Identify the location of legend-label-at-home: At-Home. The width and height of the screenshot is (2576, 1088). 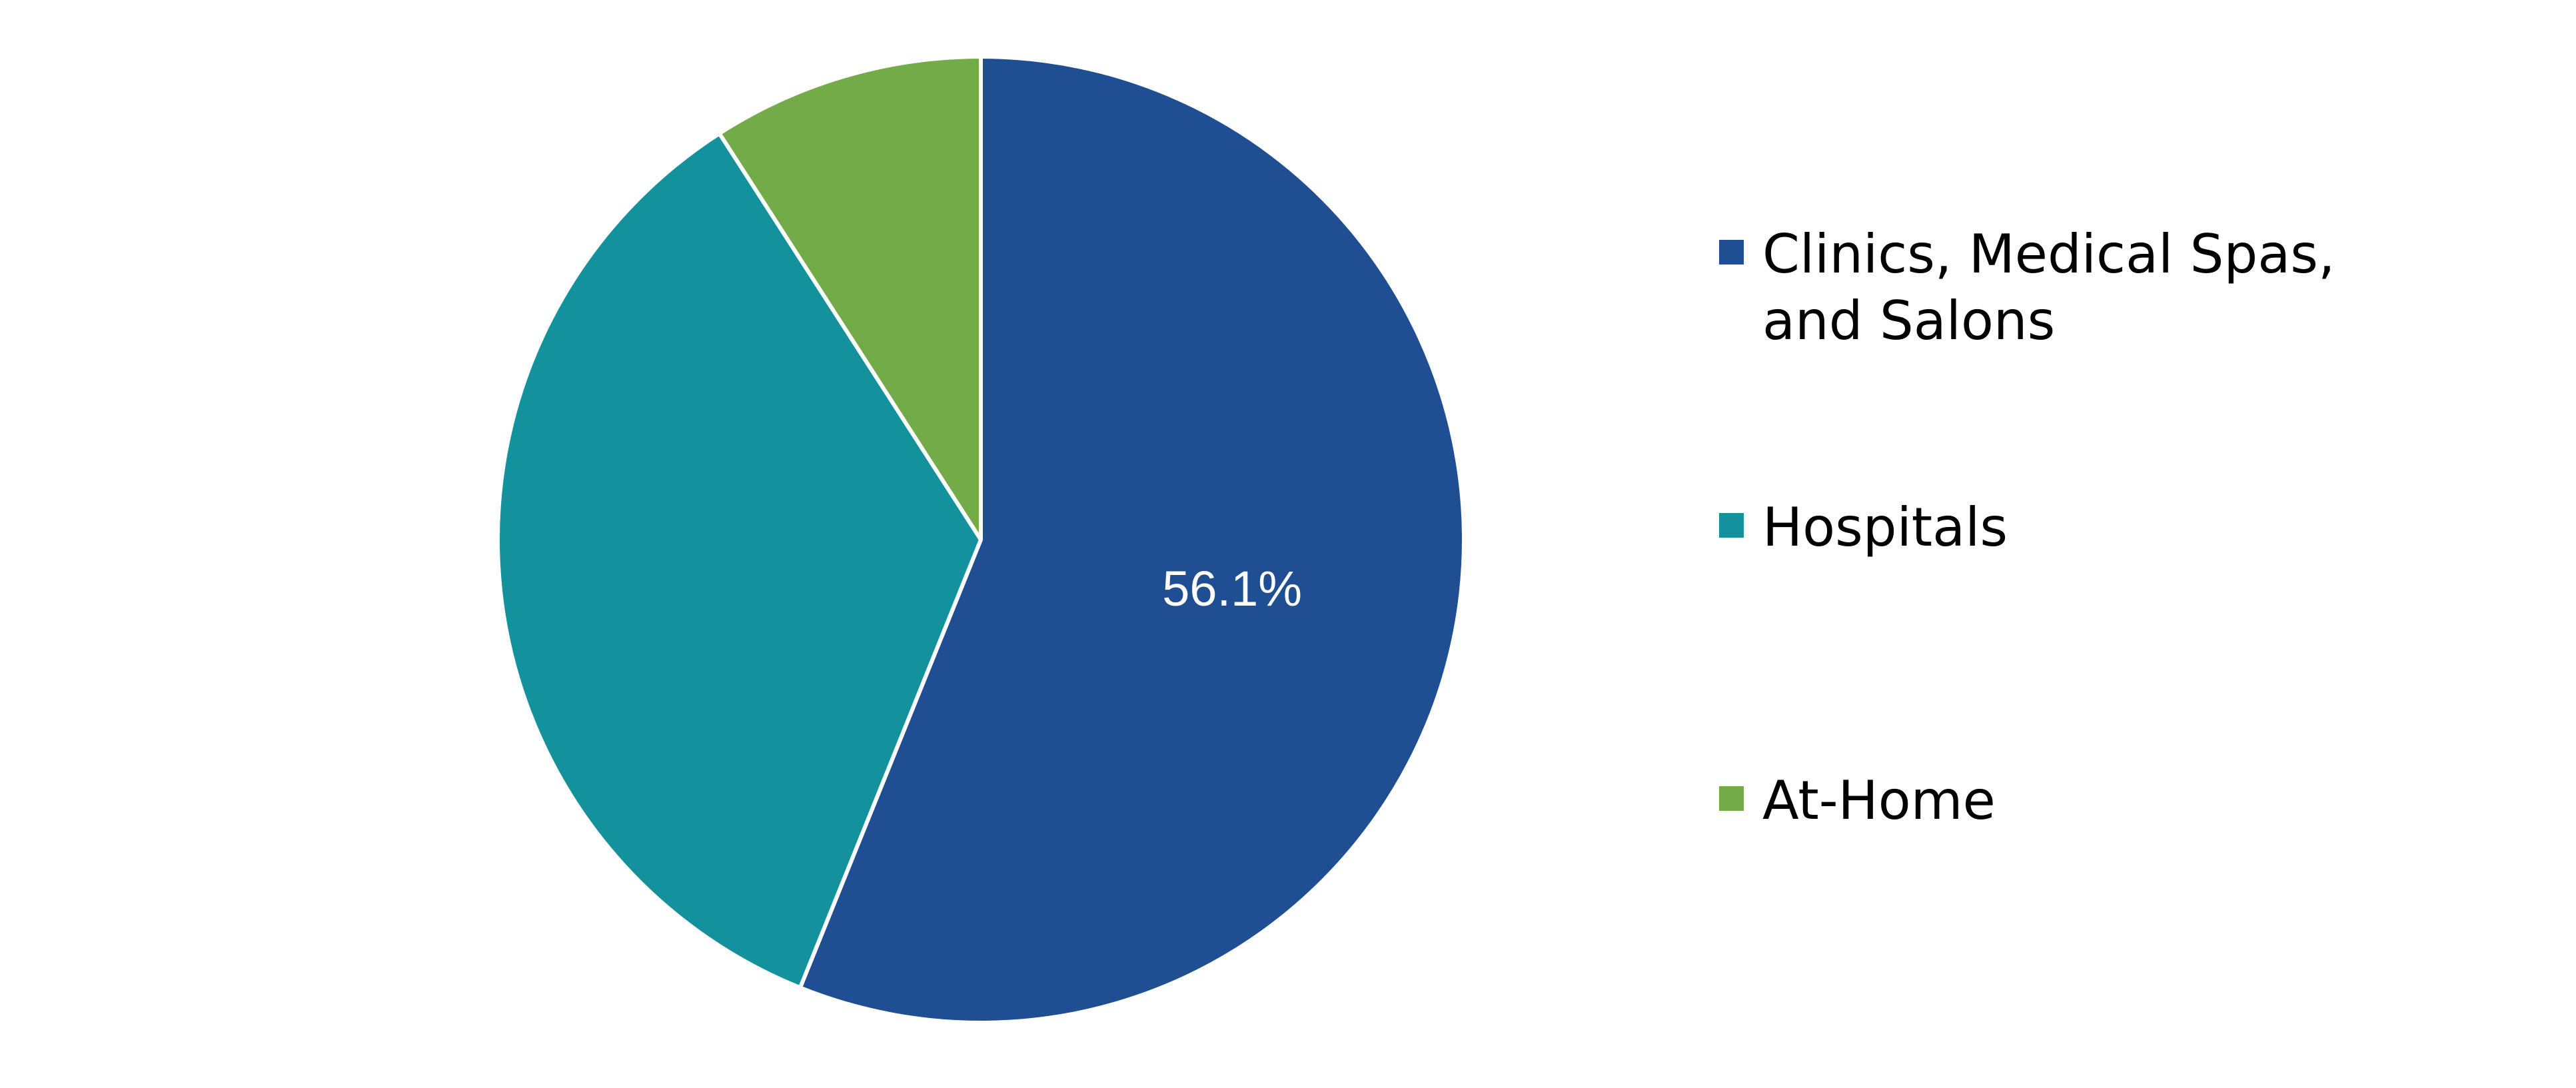
(1879, 801).